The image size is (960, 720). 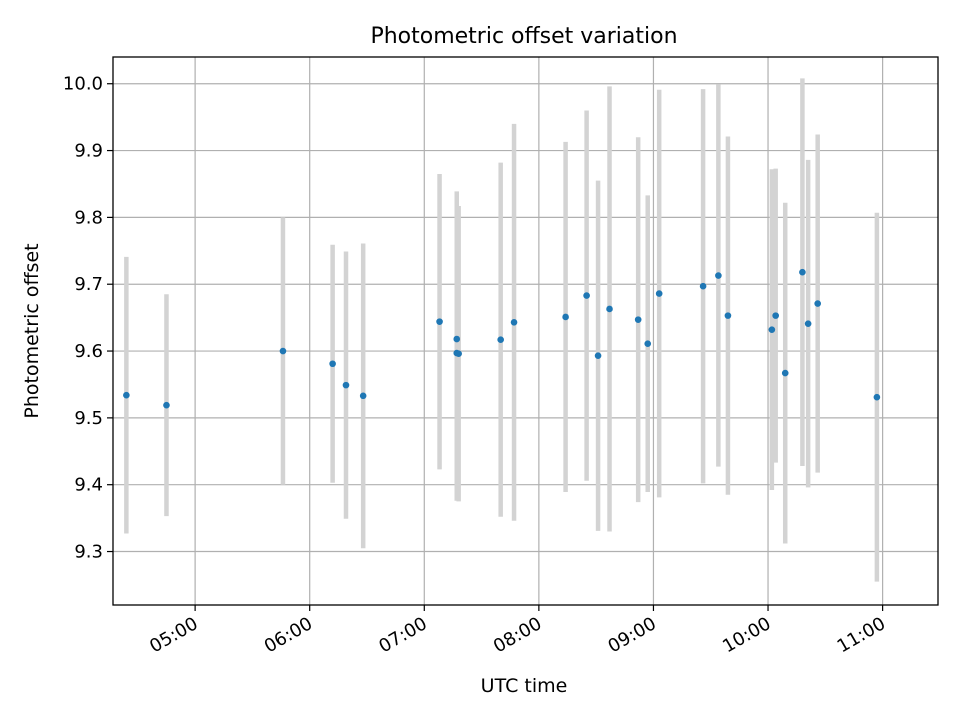 What do you see at coordinates (402, 635) in the screenshot?
I see `x-tick-label: 07:00` at bounding box center [402, 635].